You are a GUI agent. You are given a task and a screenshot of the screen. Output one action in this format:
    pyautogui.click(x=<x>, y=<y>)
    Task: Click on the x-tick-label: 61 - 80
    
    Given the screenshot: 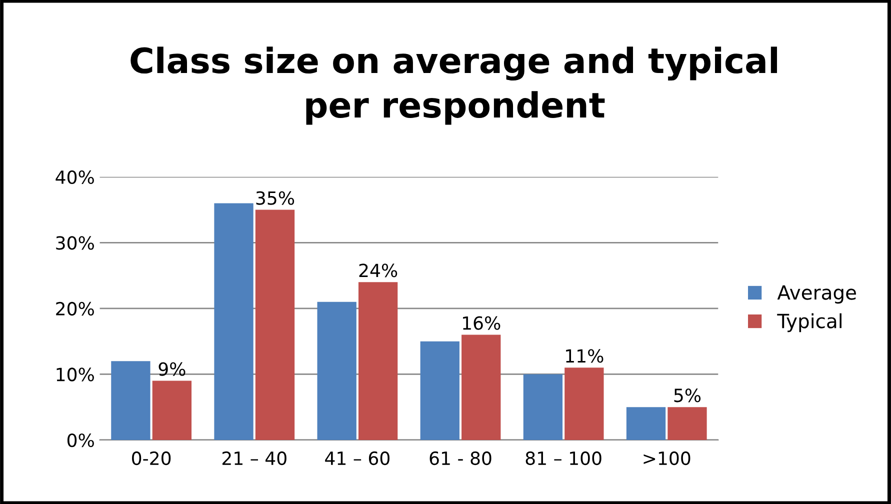 What is the action you would take?
    pyautogui.click(x=461, y=458)
    